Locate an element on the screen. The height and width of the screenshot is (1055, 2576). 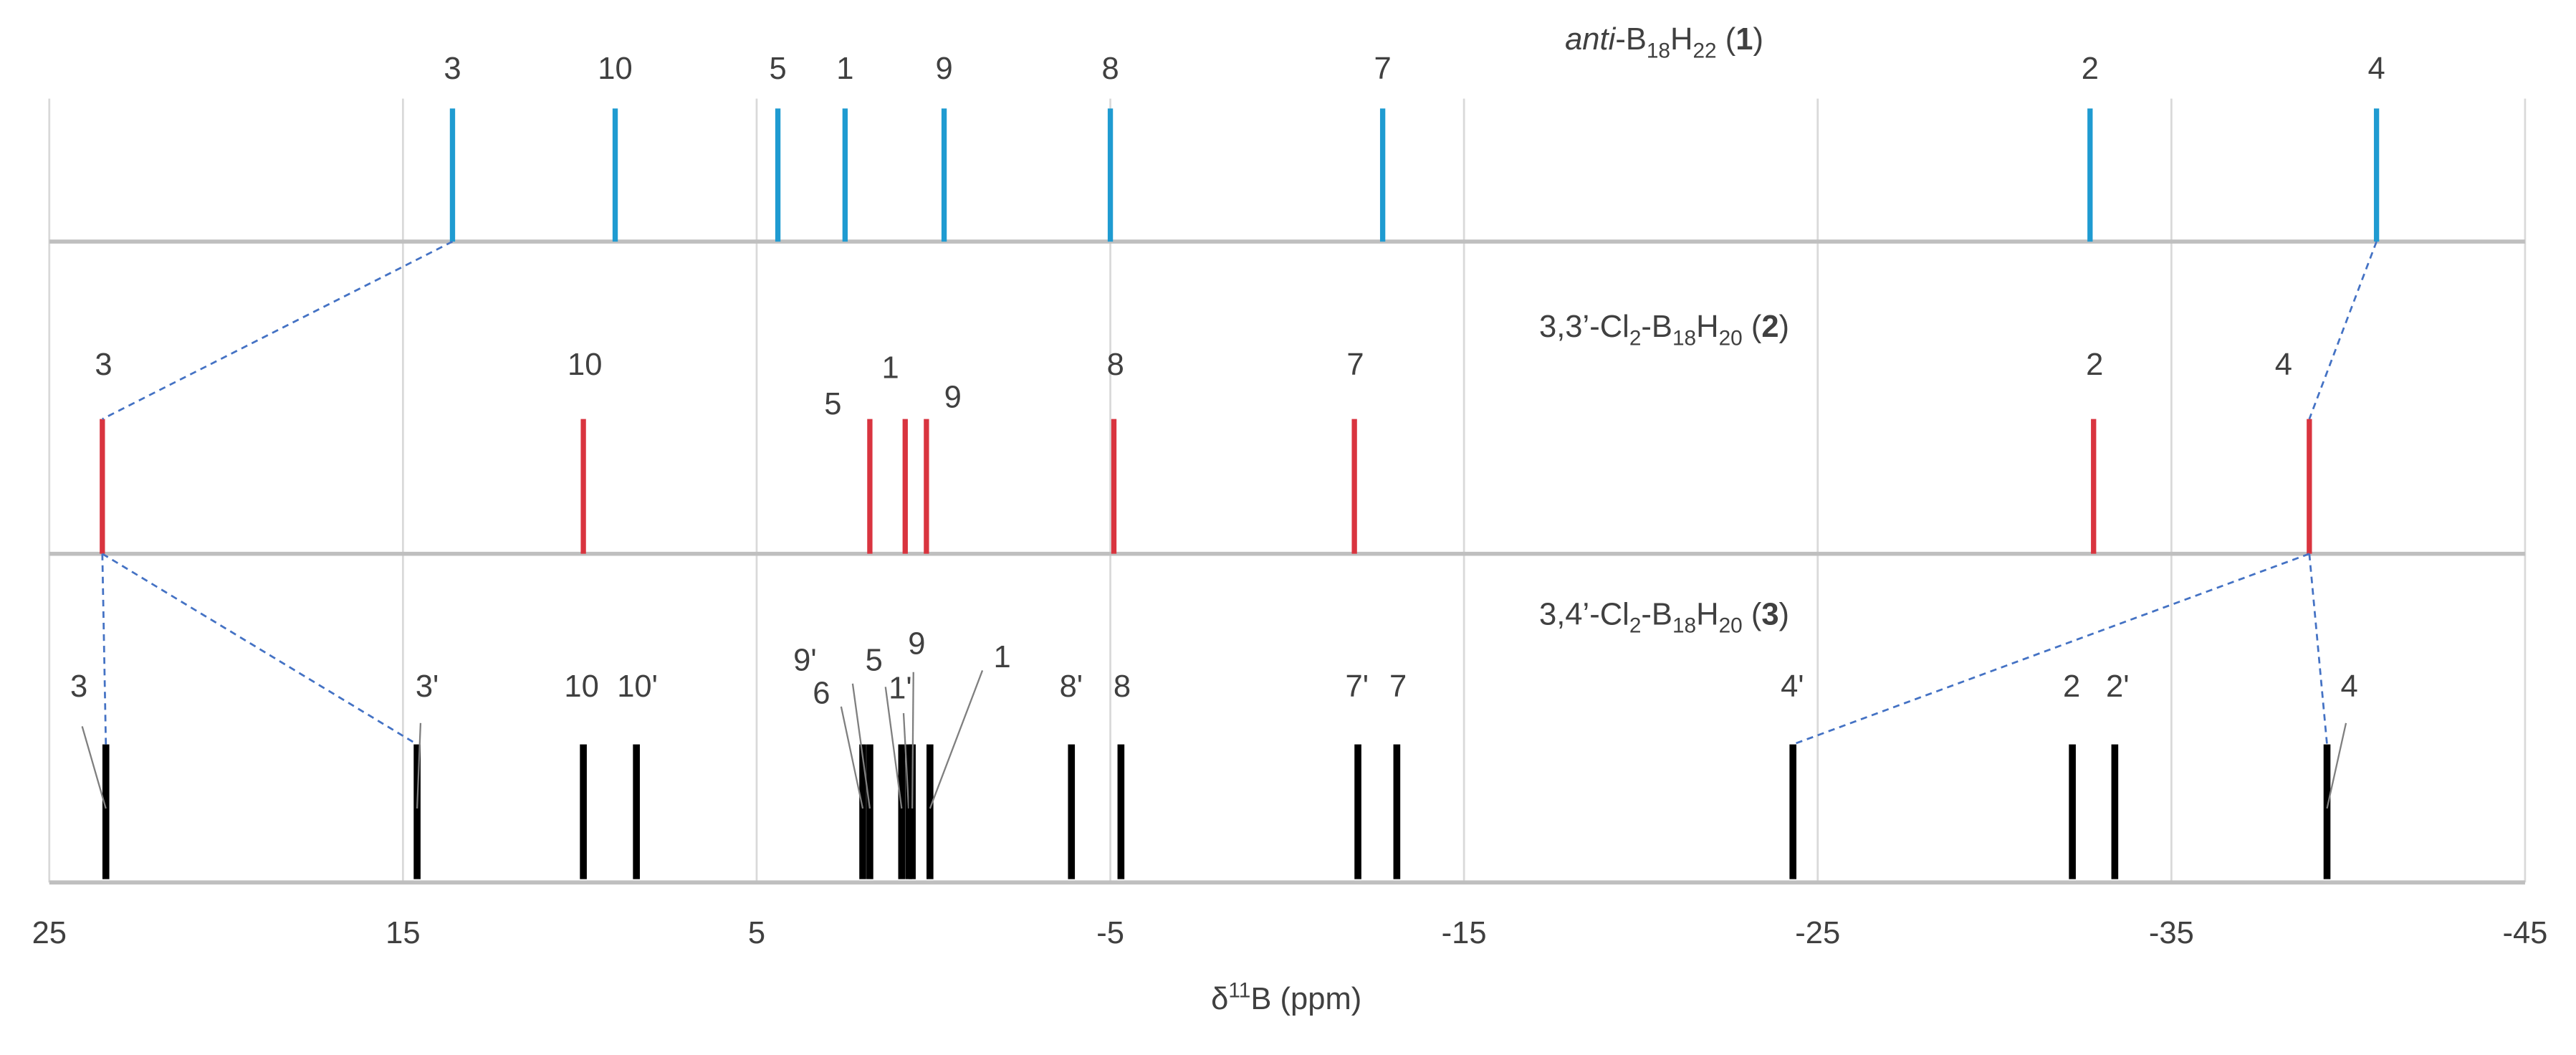
peak-label: 9' is located at coordinates (805, 660).